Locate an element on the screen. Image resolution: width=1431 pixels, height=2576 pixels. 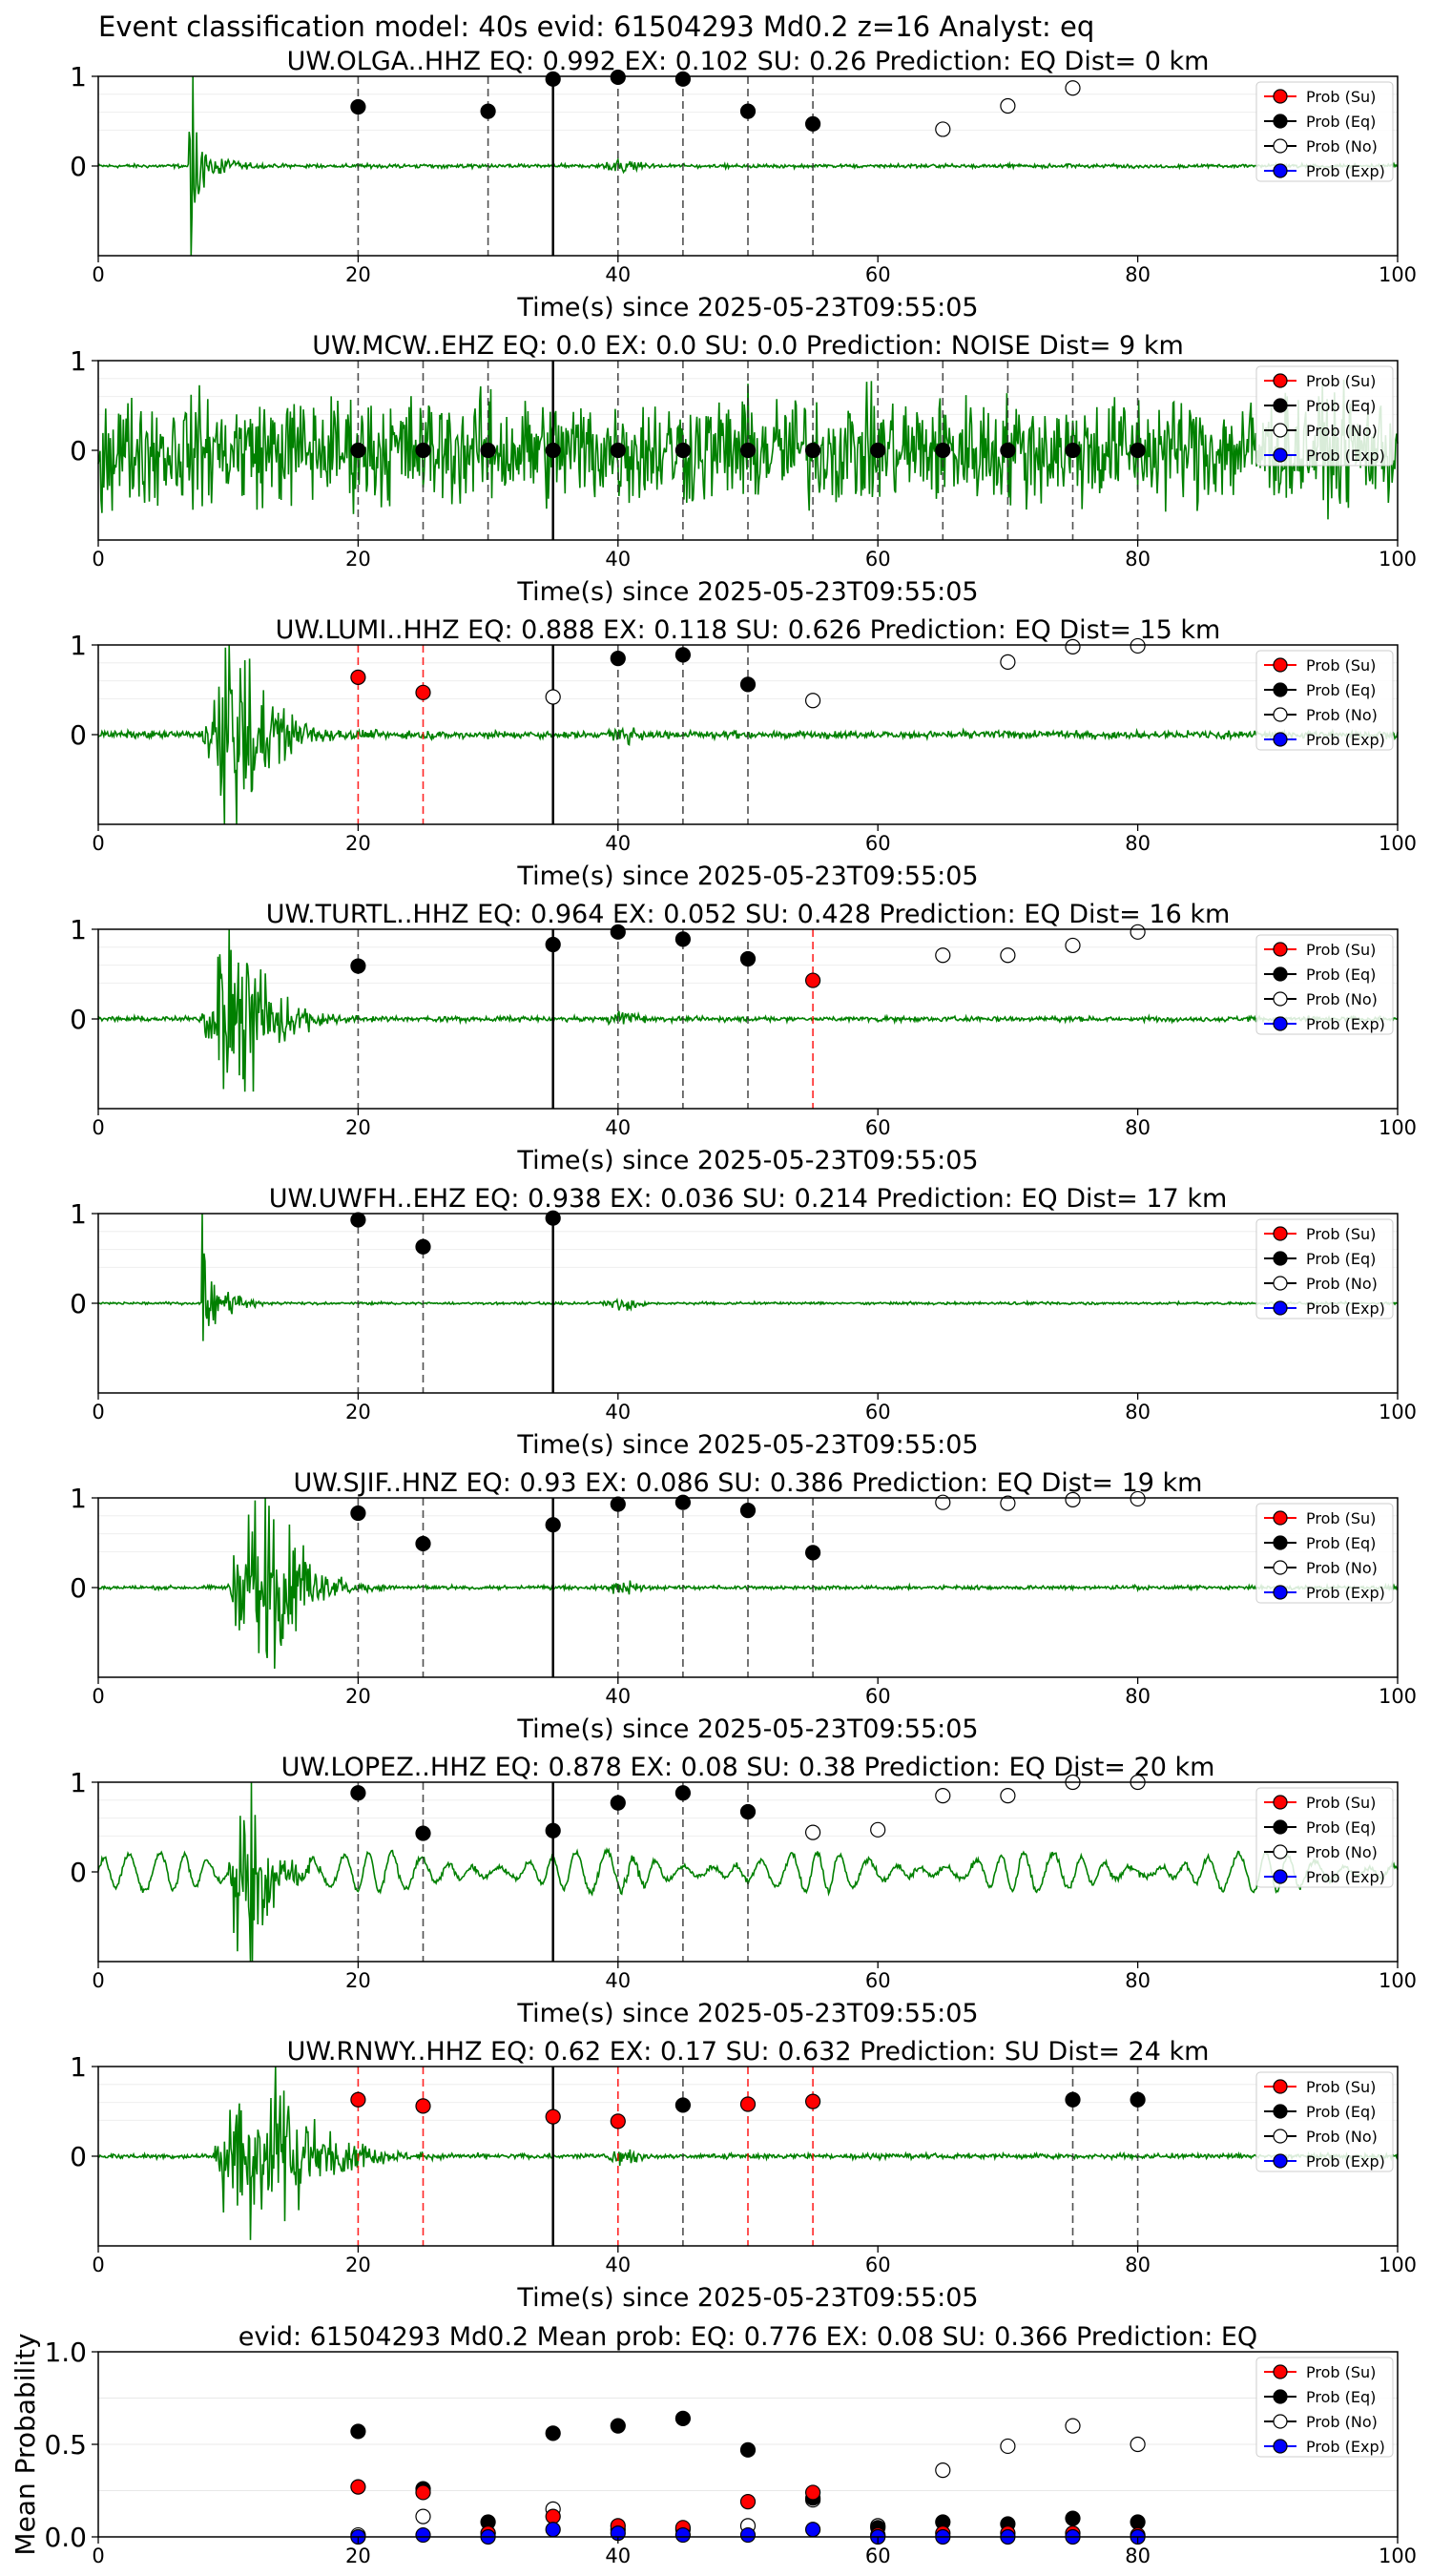
mean-prob-marker-su is located at coordinates (423, 2492).